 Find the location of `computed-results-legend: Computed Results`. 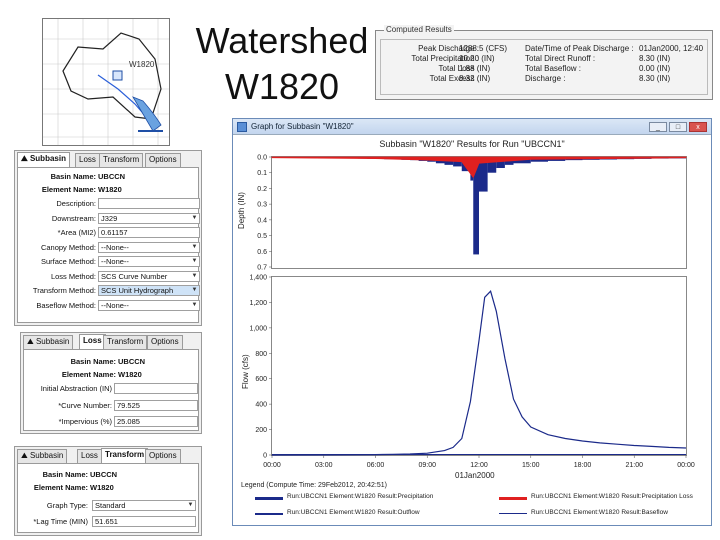

computed-results-legend: Computed Results is located at coordinates (419, 29).